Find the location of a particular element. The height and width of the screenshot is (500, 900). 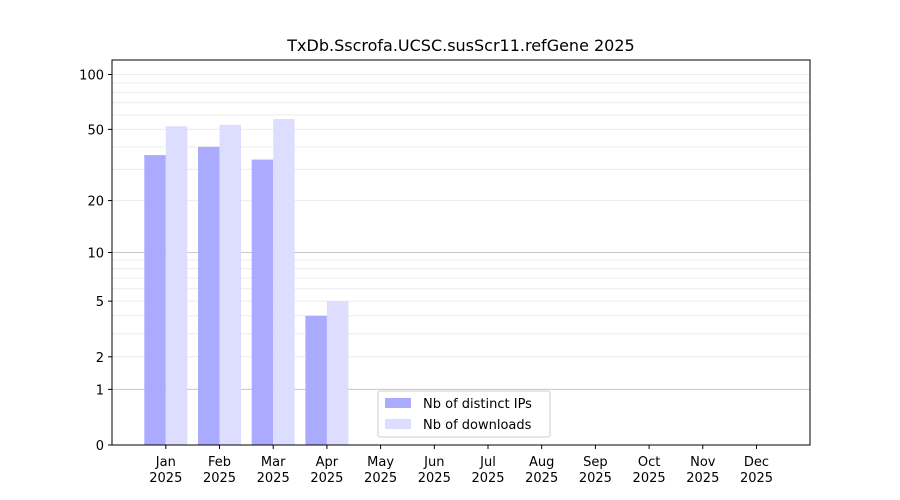

legend: Nb of distinct IPs Nb of downloads is located at coordinates (464, 414).